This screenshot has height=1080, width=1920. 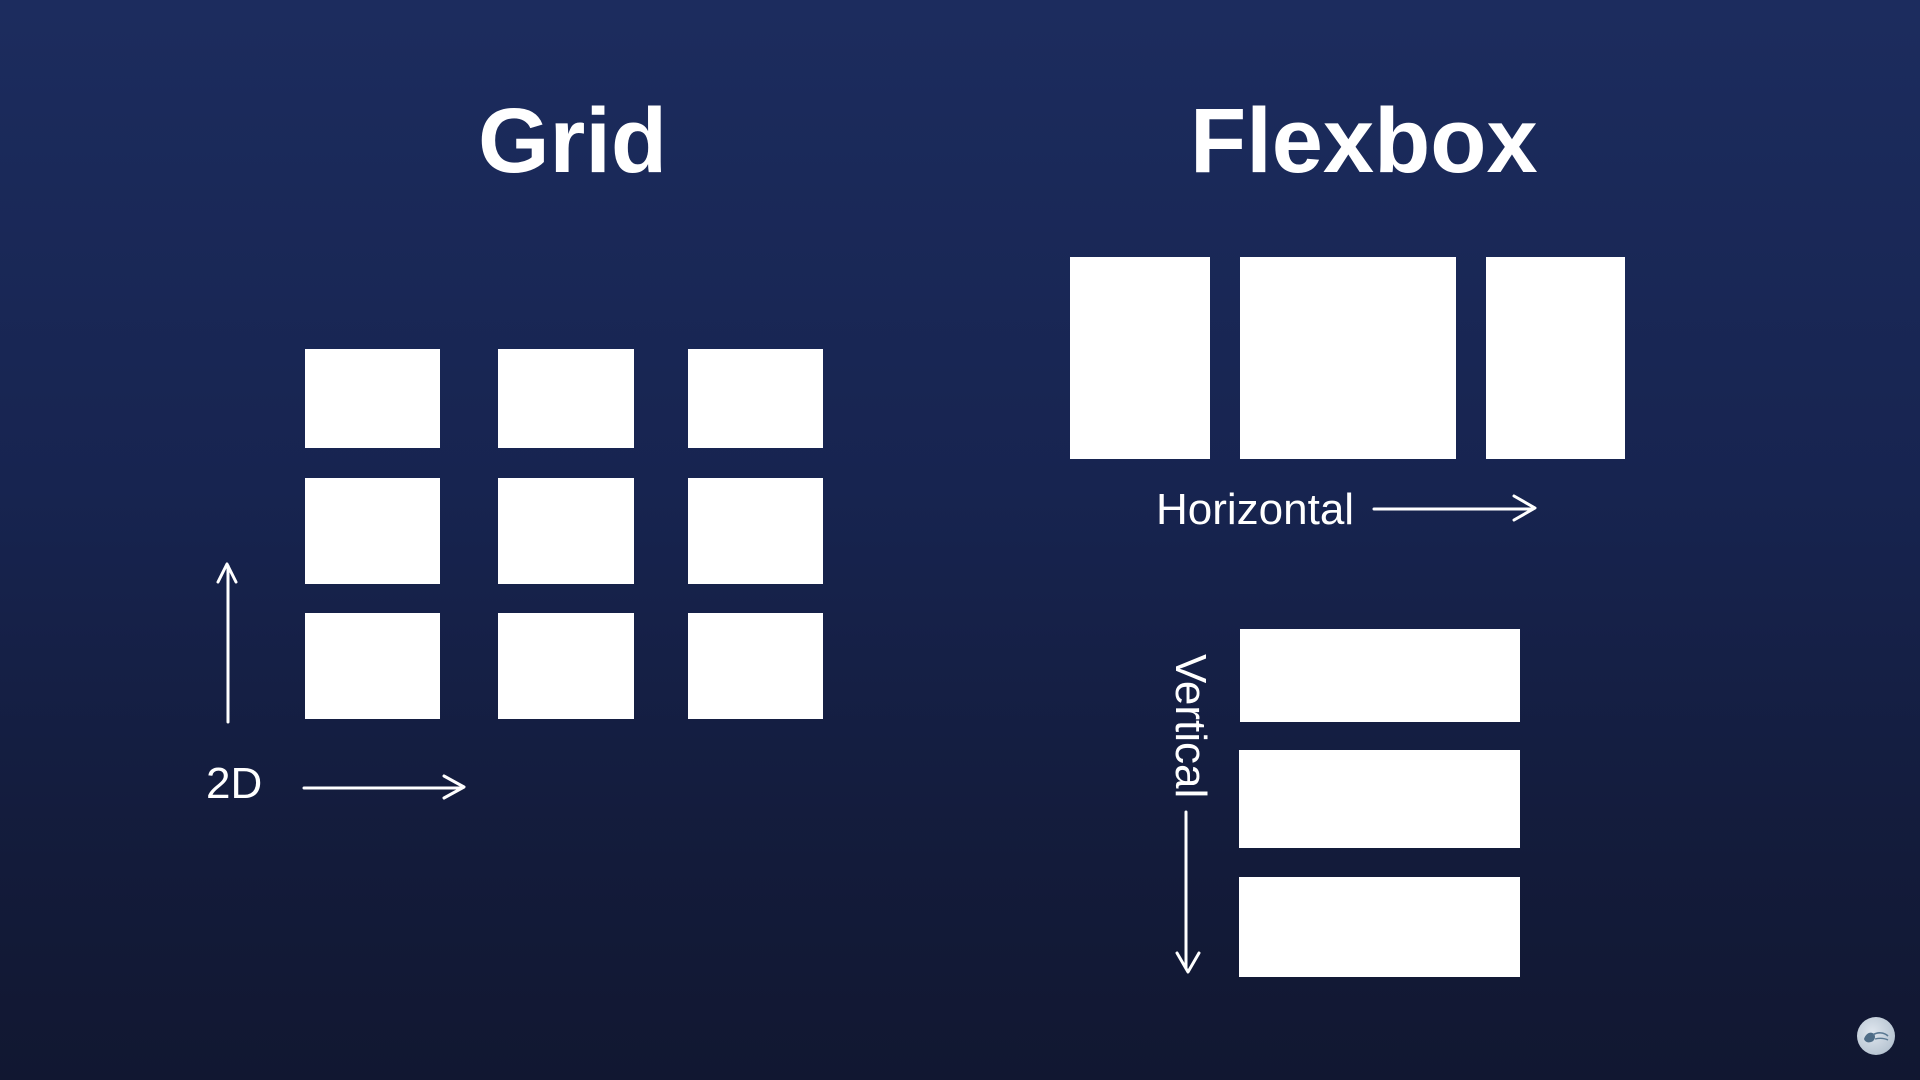 What do you see at coordinates (1188, 892) in the screenshot?
I see `arrow-down-icon` at bounding box center [1188, 892].